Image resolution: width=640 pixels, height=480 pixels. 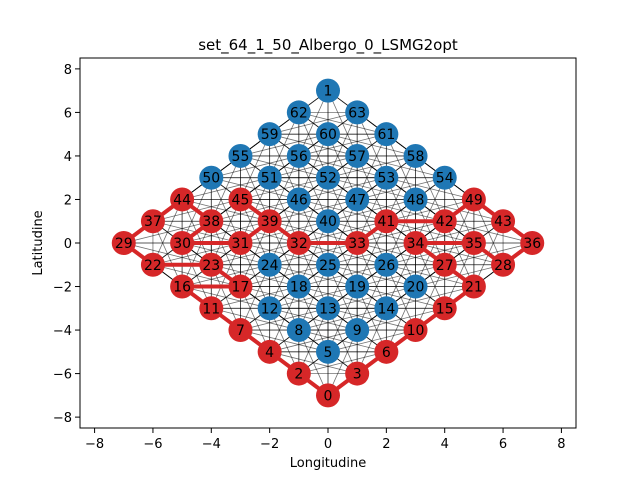 I want to click on x-tick-label: 4, so click(x=445, y=444).